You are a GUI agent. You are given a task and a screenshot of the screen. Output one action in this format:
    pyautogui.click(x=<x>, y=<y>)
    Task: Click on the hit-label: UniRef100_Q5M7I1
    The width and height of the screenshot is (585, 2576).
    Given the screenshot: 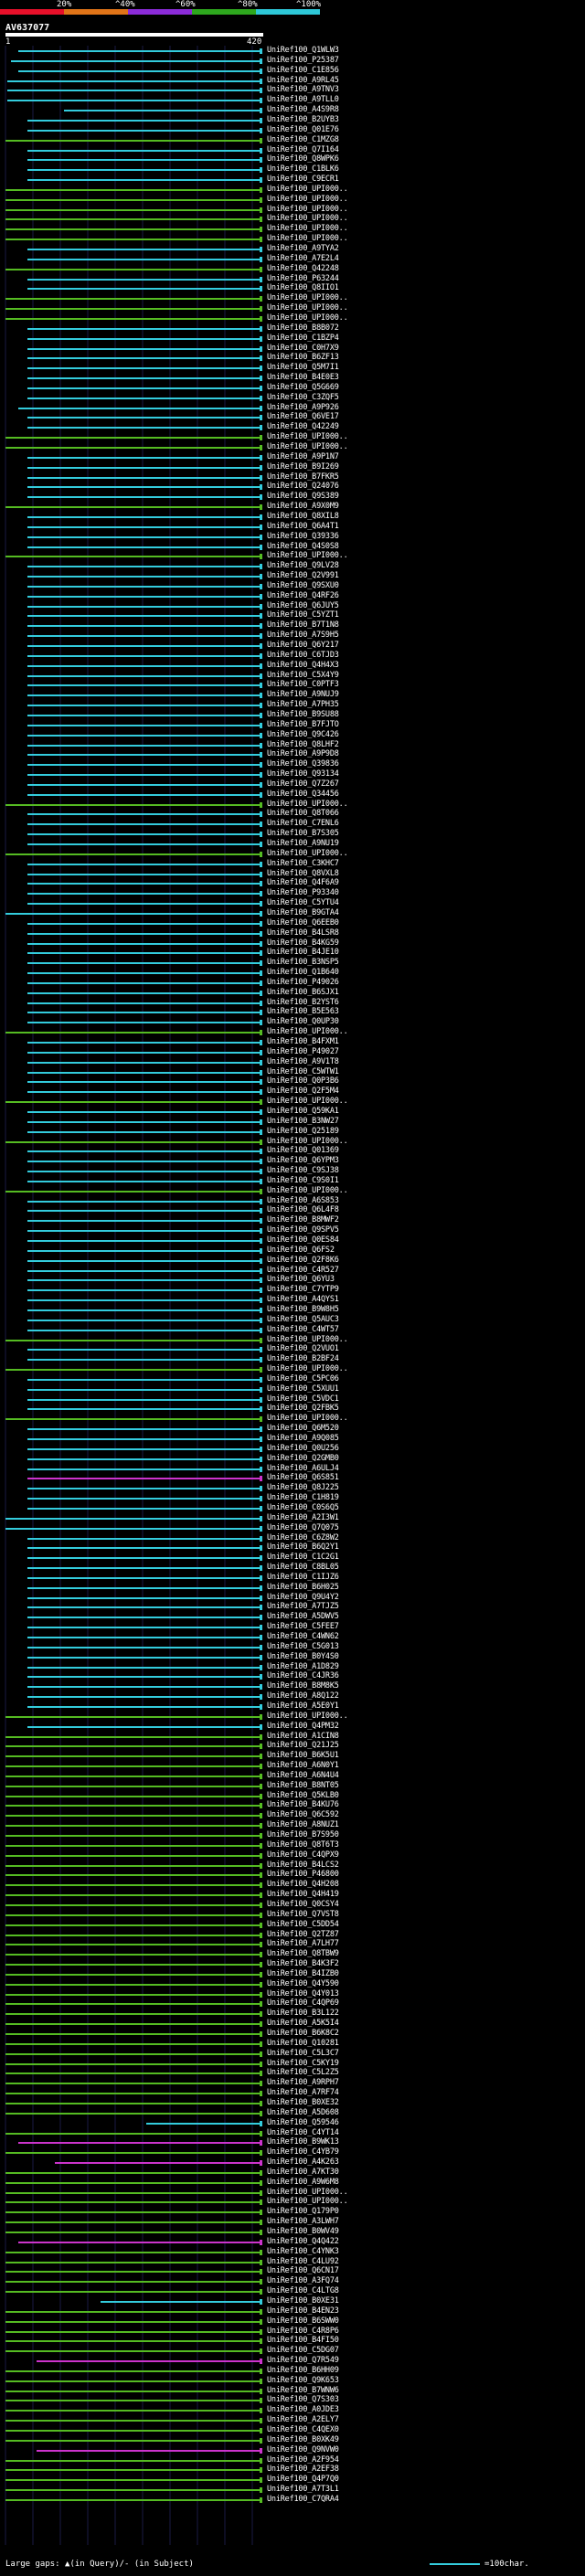 What is the action you would take?
    pyautogui.click(x=303, y=368)
    